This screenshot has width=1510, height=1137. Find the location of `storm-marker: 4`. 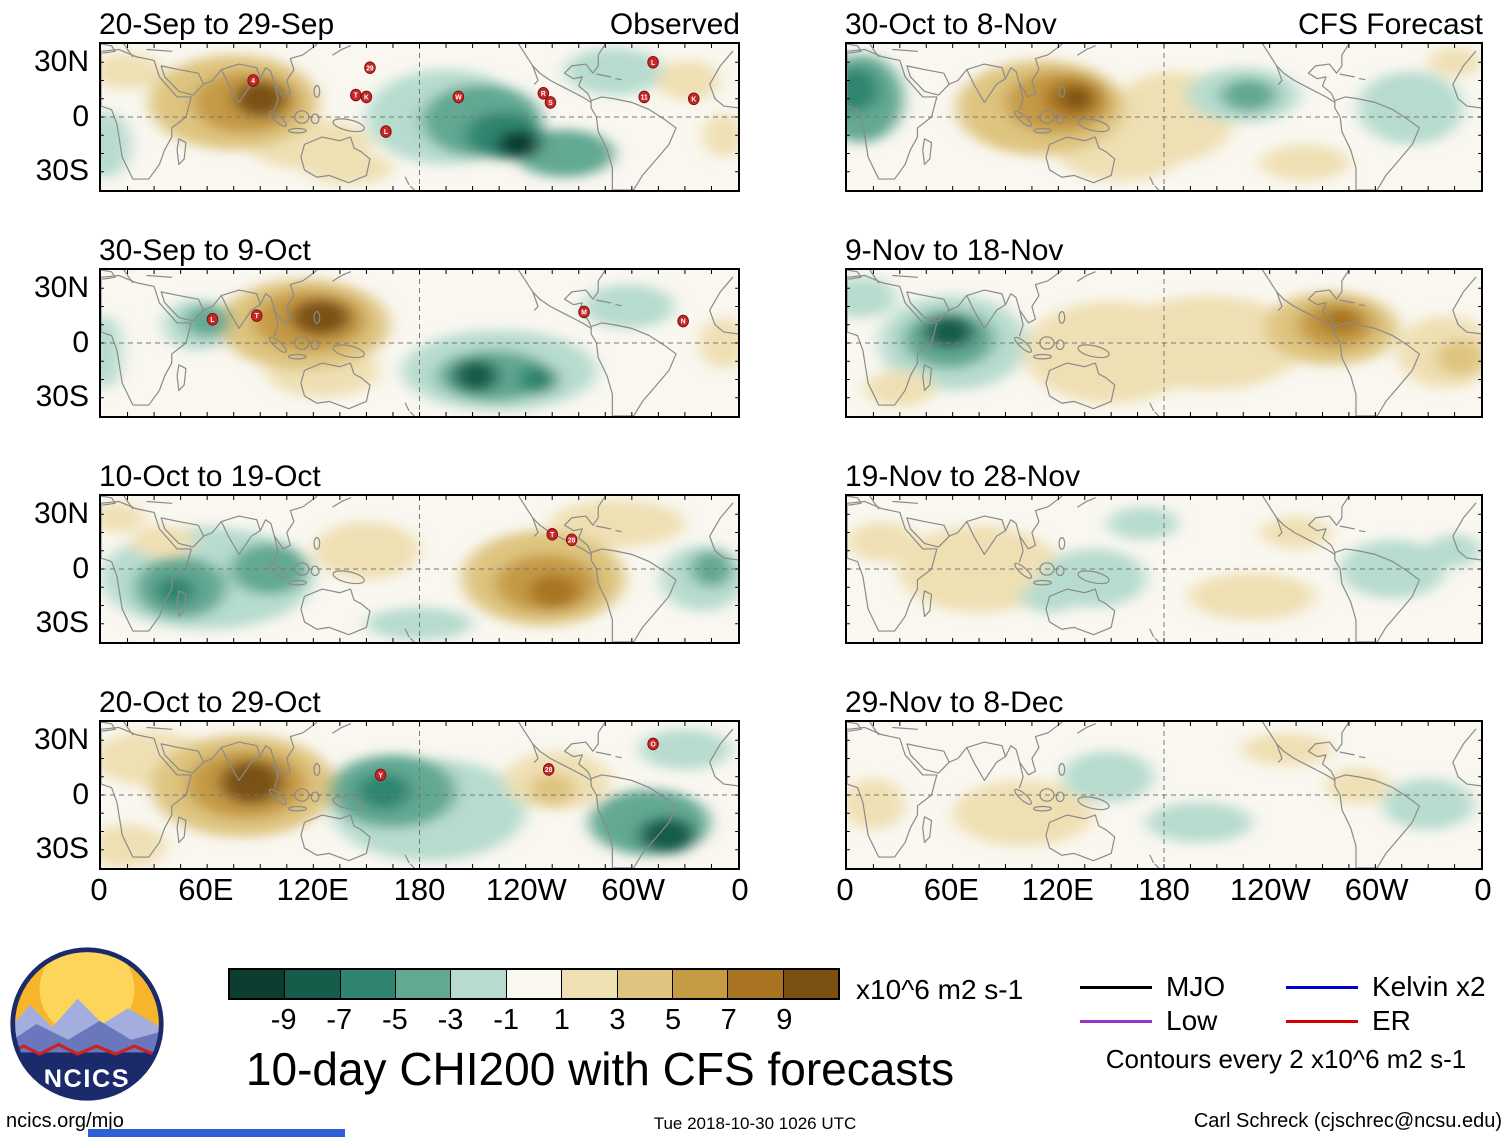

storm-marker: 4 is located at coordinates (253, 80).